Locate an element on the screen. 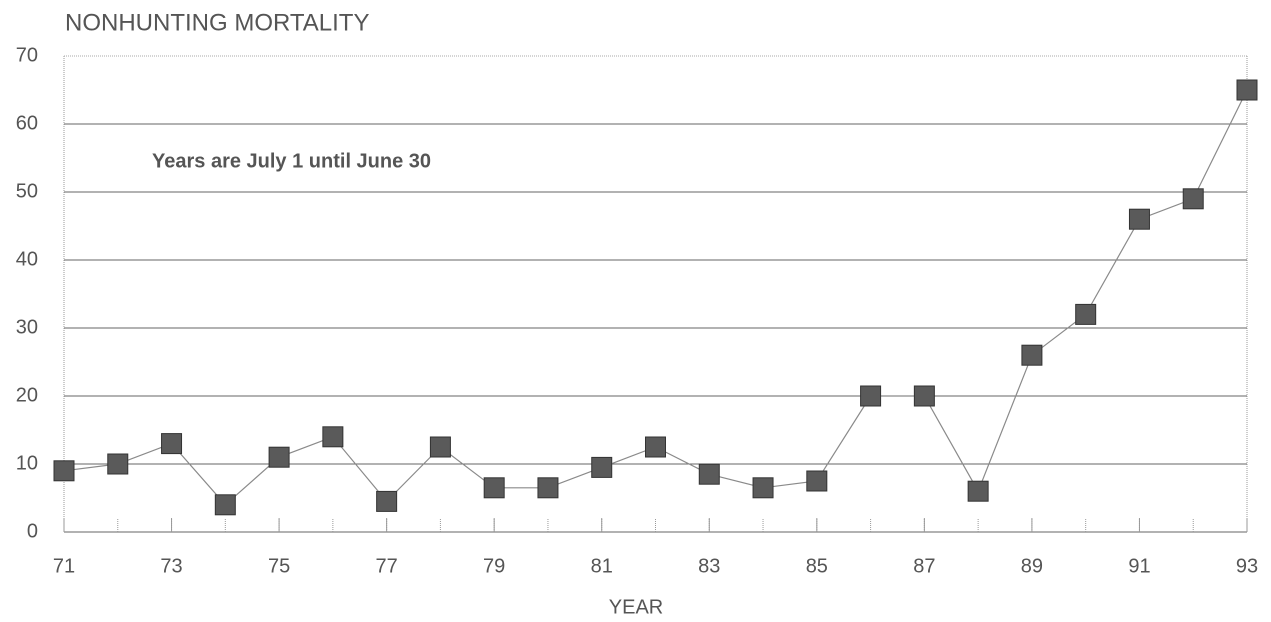  x-tick-label: 93 is located at coordinates (1247, 566).